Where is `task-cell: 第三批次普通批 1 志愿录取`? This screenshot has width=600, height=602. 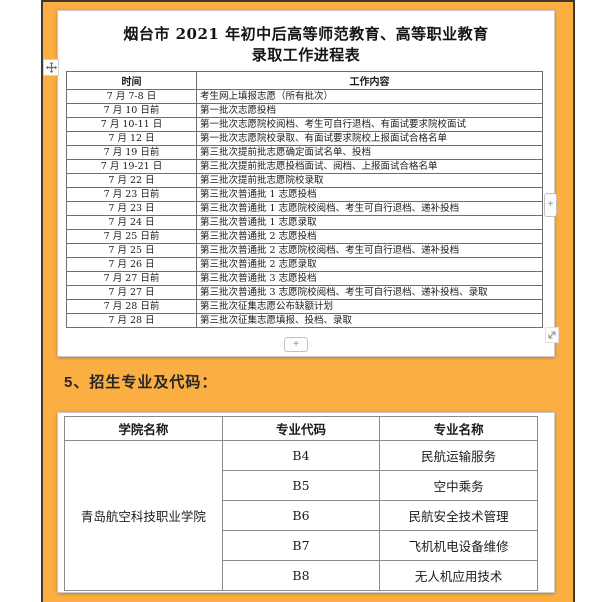 task-cell: 第三批次普通批 1 志愿录取 is located at coordinates (369, 222).